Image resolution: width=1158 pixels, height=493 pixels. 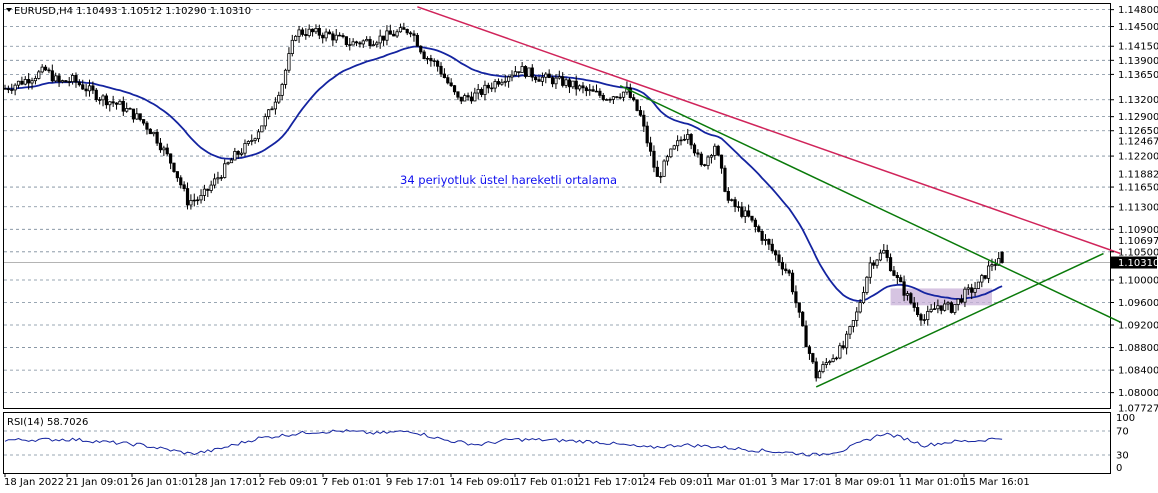 I want to click on price-label: 1.11300, so click(x=1138, y=207).